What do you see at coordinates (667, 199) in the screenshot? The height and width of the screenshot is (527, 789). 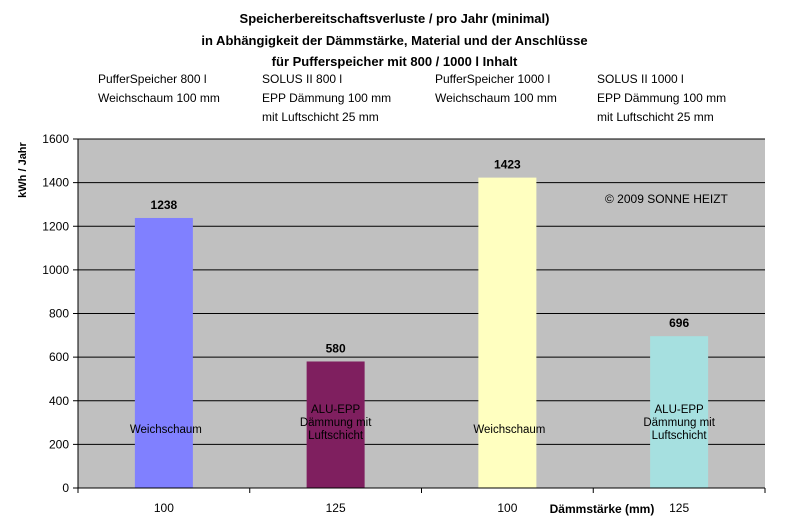 I see `copyright-annotation: © 2009 SONNE HEIZT` at bounding box center [667, 199].